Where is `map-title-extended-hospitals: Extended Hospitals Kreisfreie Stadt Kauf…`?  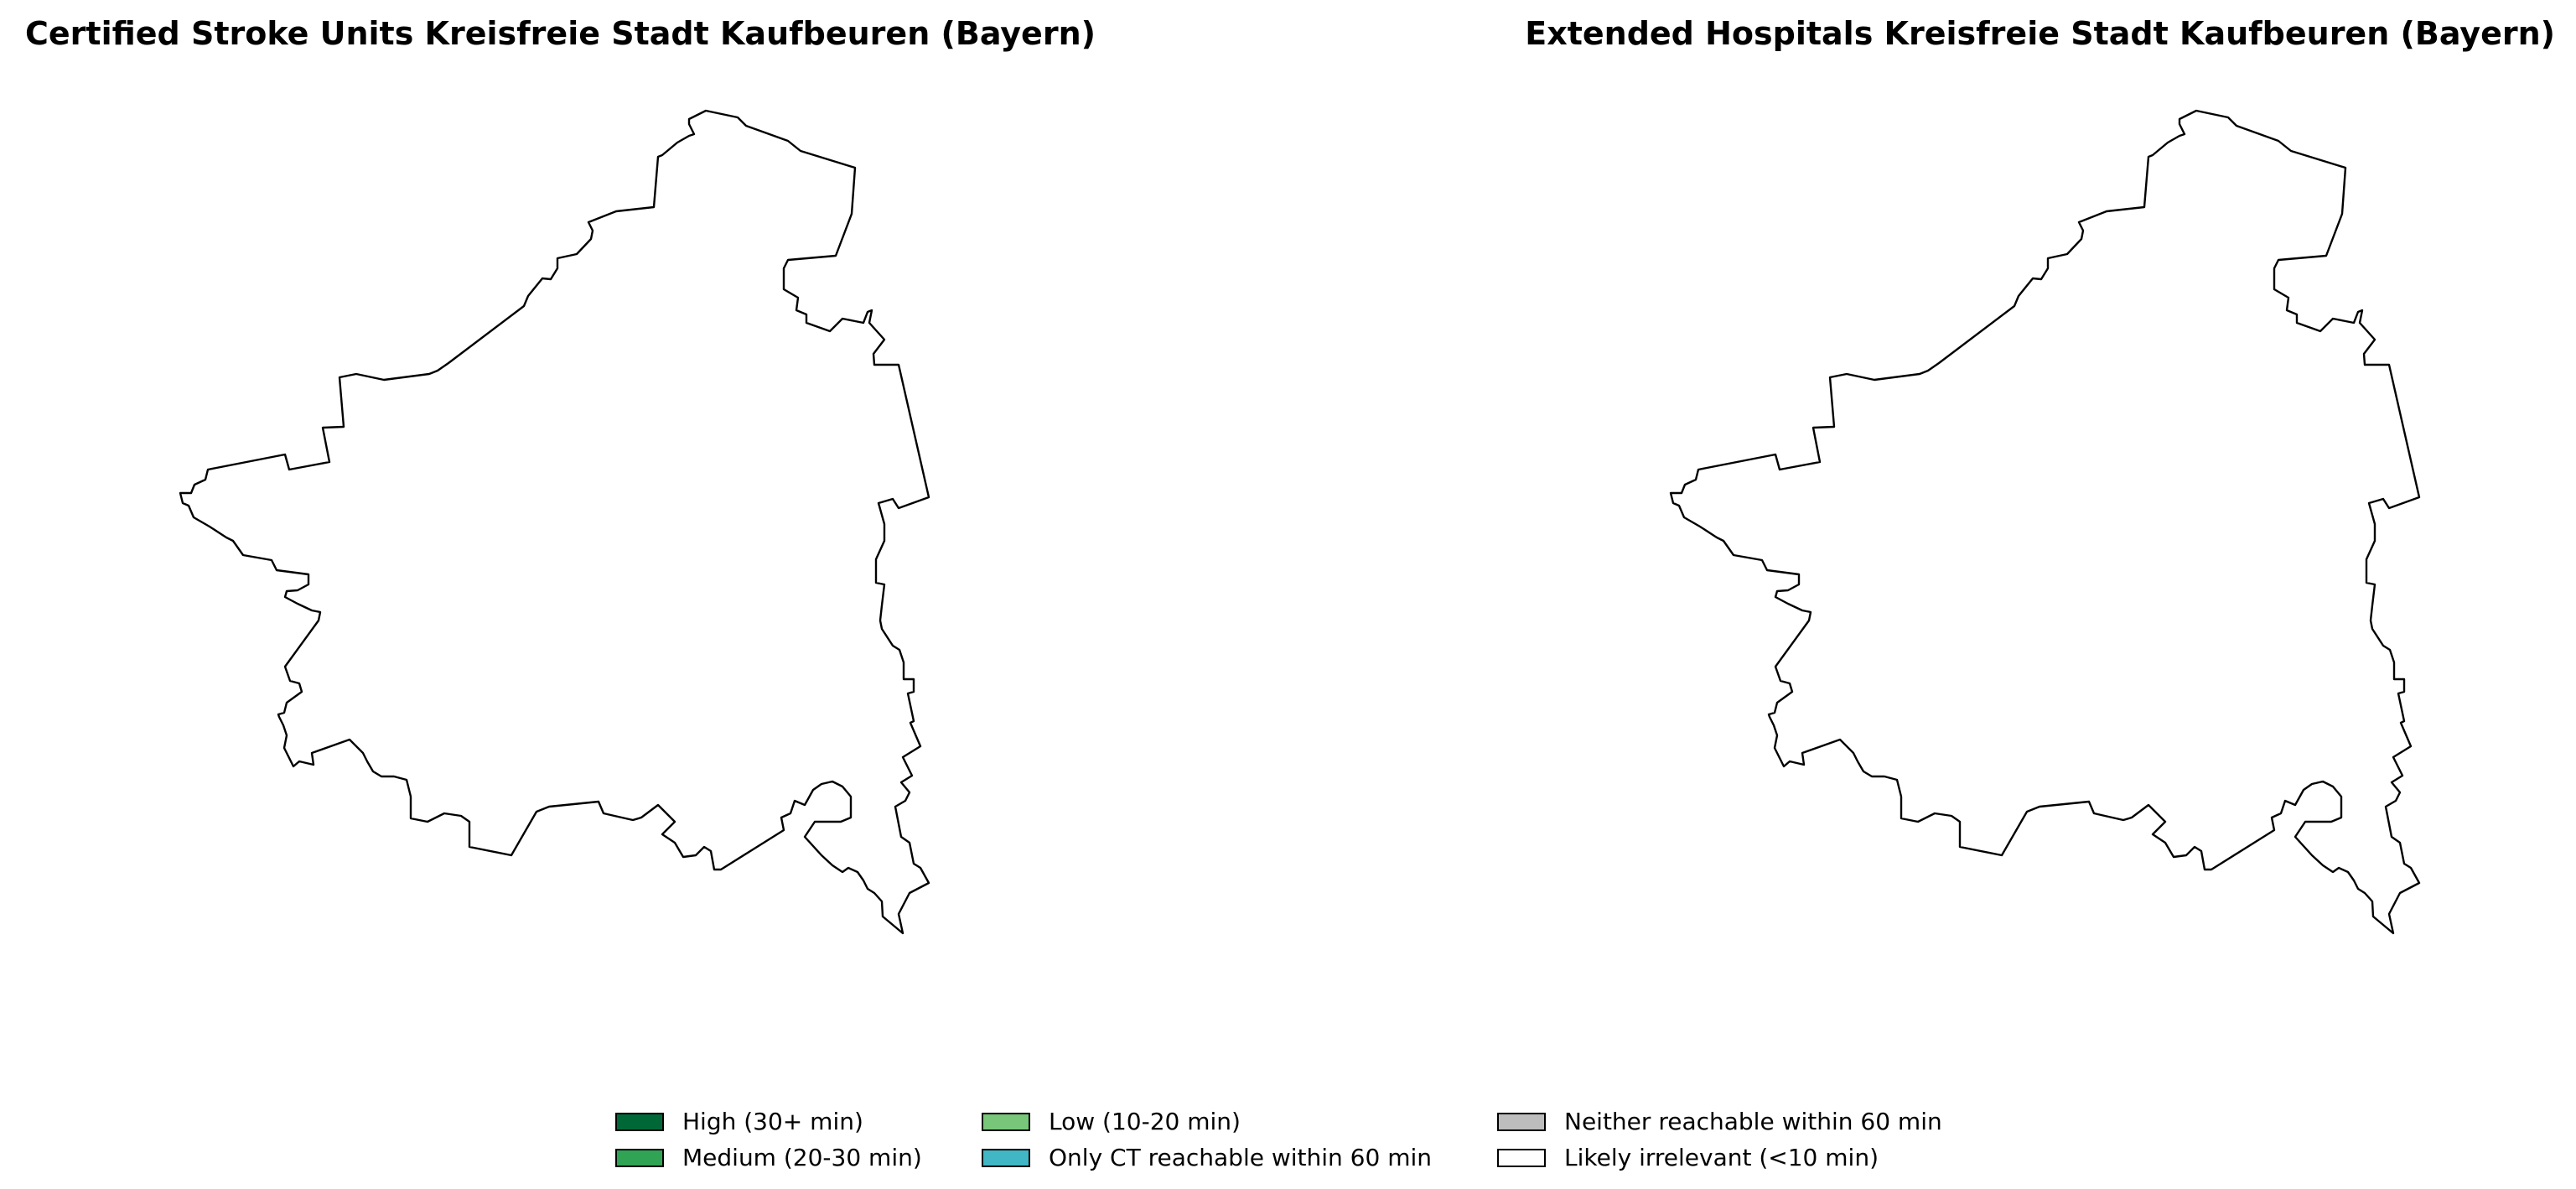 map-title-extended-hospitals: Extended Hospitals Kreisfreie Stadt Kauf… is located at coordinates (2040, 33).